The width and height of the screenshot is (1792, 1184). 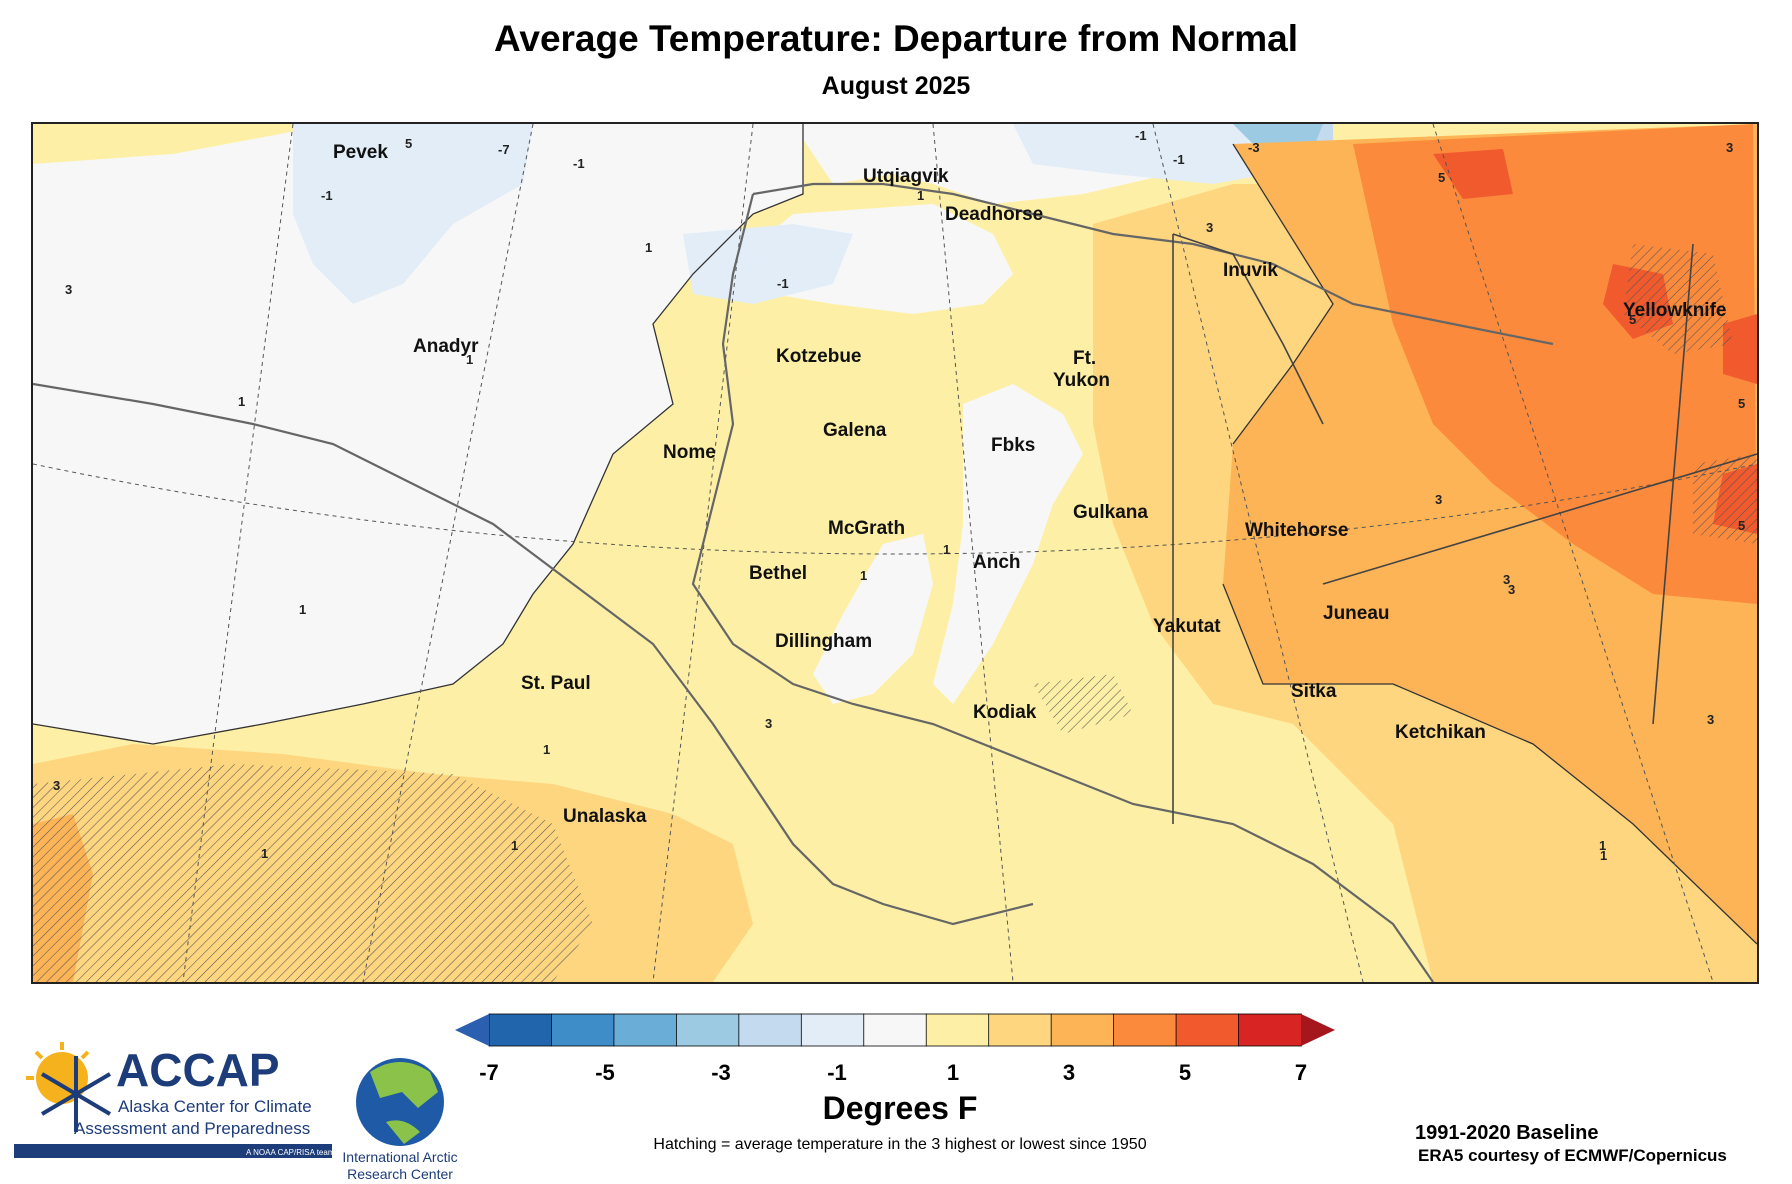 I want to click on iarc-line1: International Arctic, so click(x=399, y=1157).